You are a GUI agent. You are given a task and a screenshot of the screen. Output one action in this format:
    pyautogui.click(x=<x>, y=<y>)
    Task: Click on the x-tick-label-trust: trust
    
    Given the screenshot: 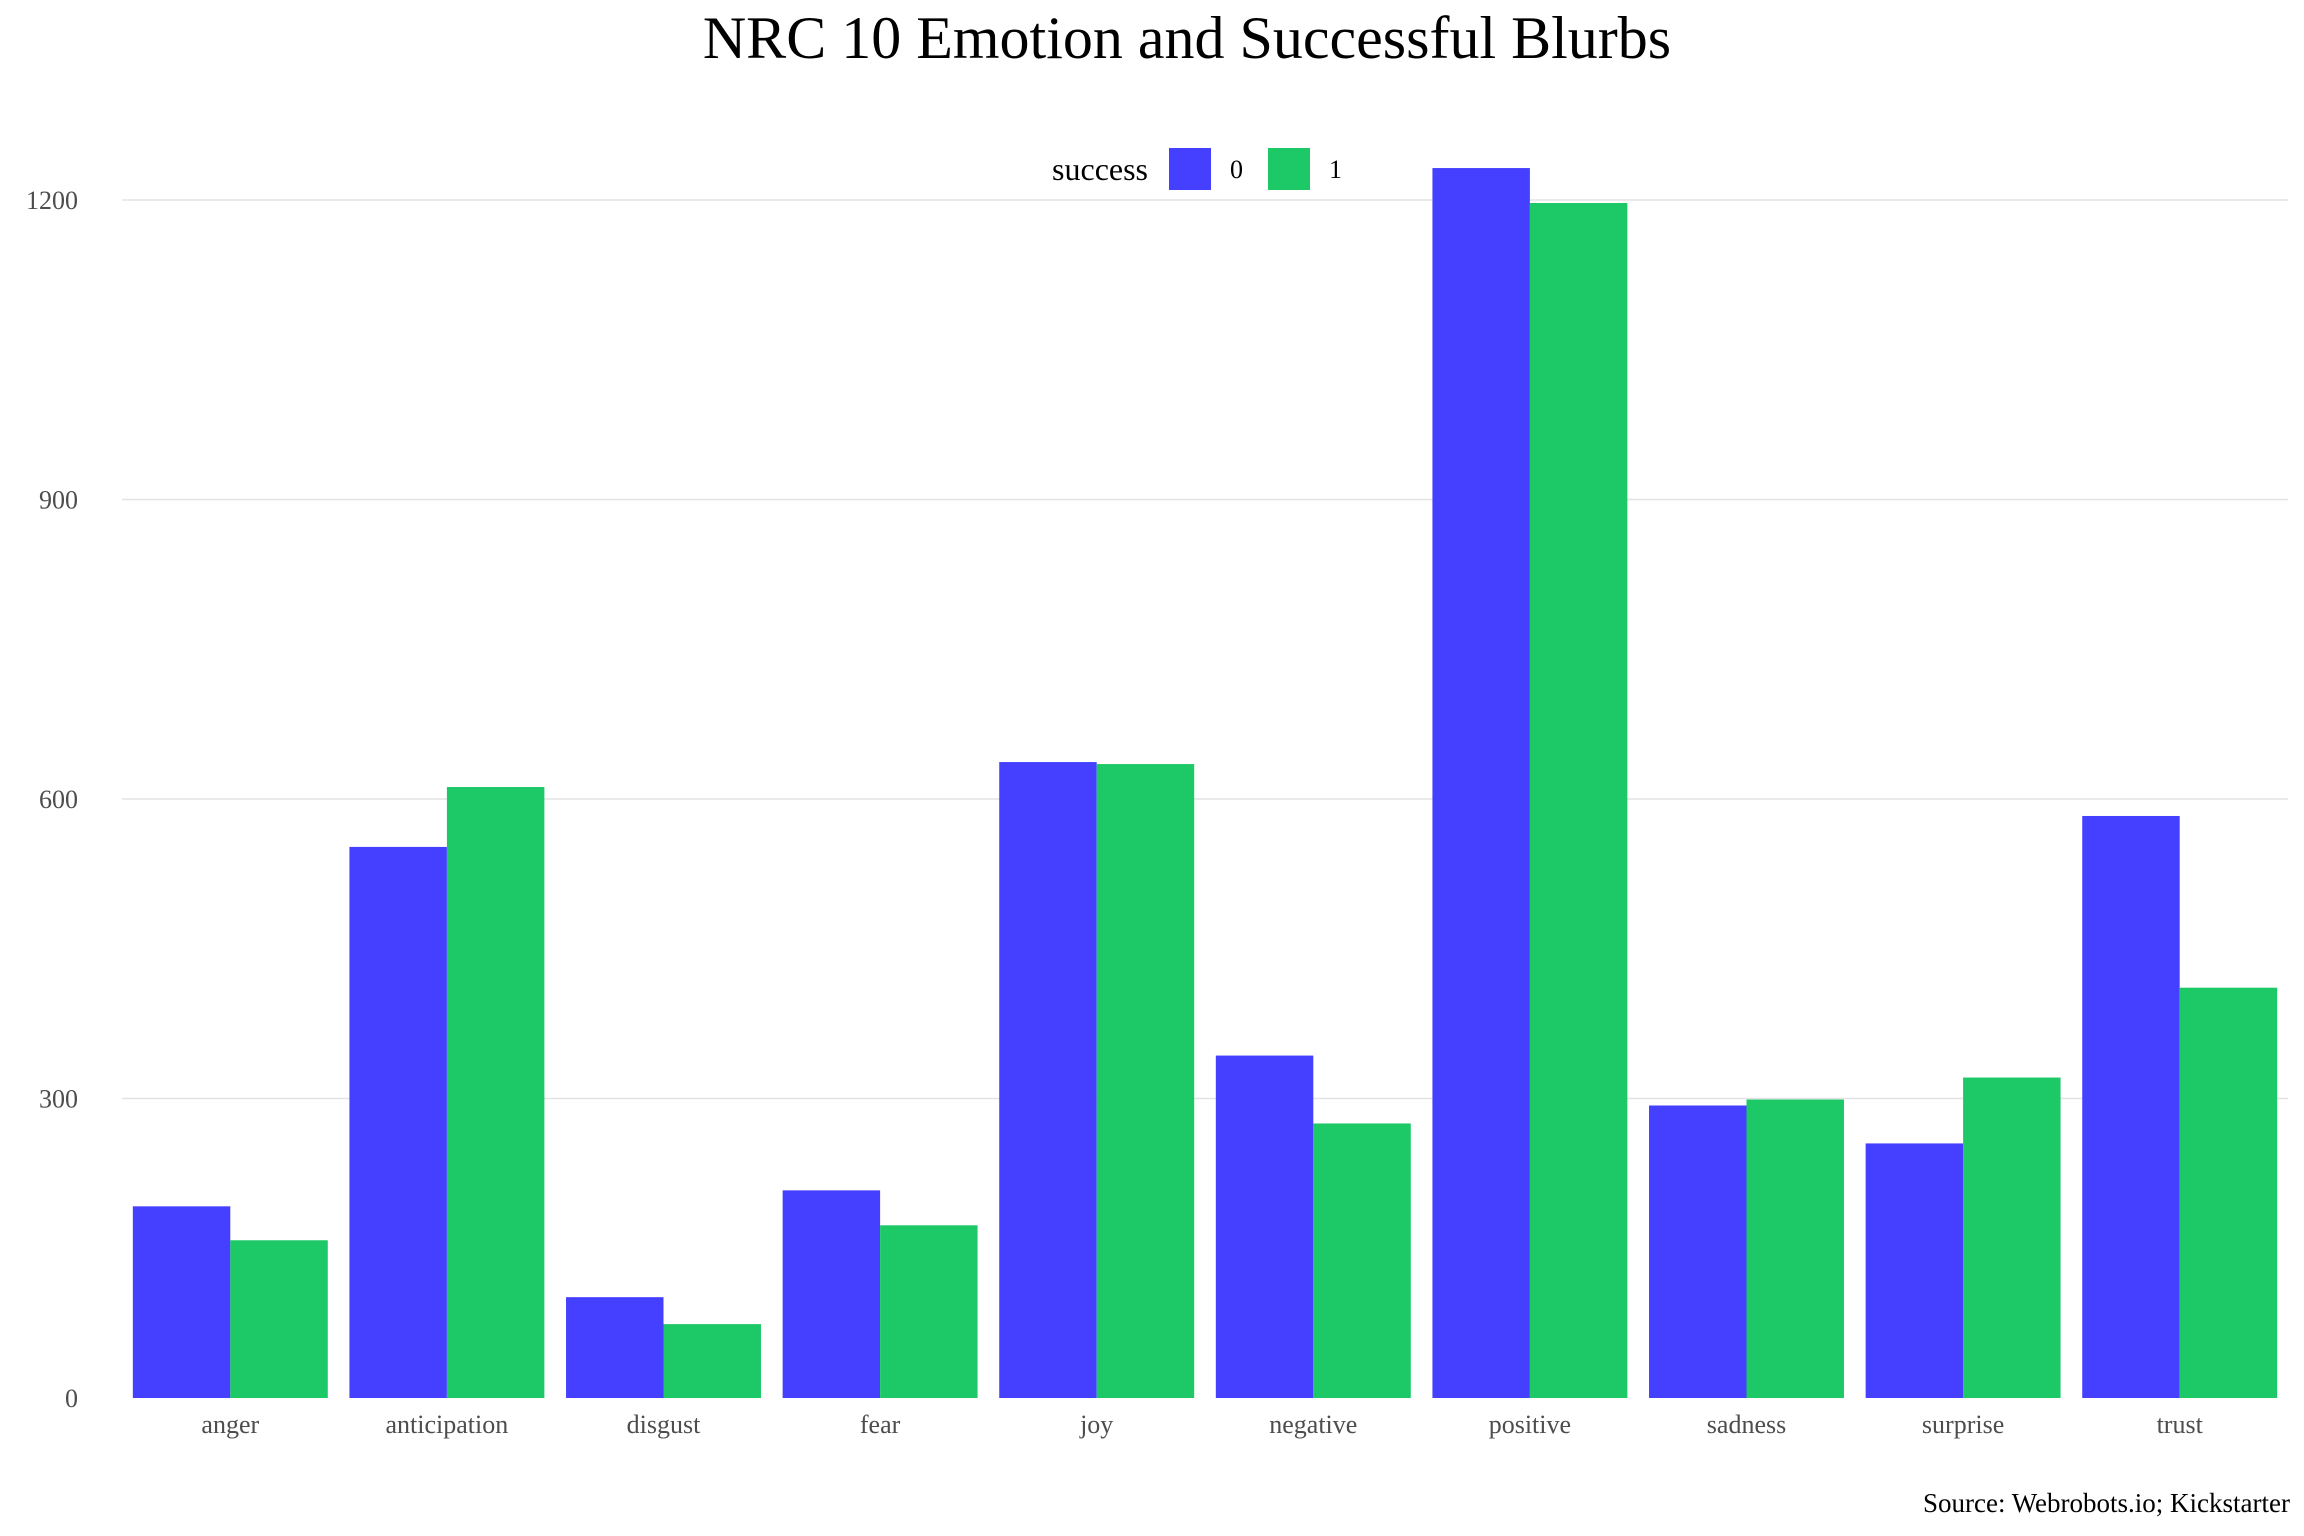 What is the action you would take?
    pyautogui.click(x=2180, y=1424)
    